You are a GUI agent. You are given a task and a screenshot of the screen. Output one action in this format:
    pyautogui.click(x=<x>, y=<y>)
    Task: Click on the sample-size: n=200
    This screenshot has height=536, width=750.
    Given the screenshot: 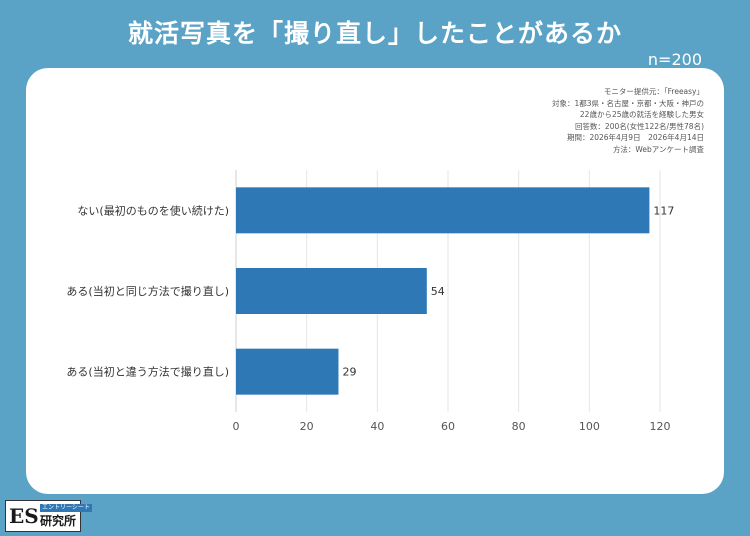 What is the action you would take?
    pyautogui.click(x=674, y=59)
    